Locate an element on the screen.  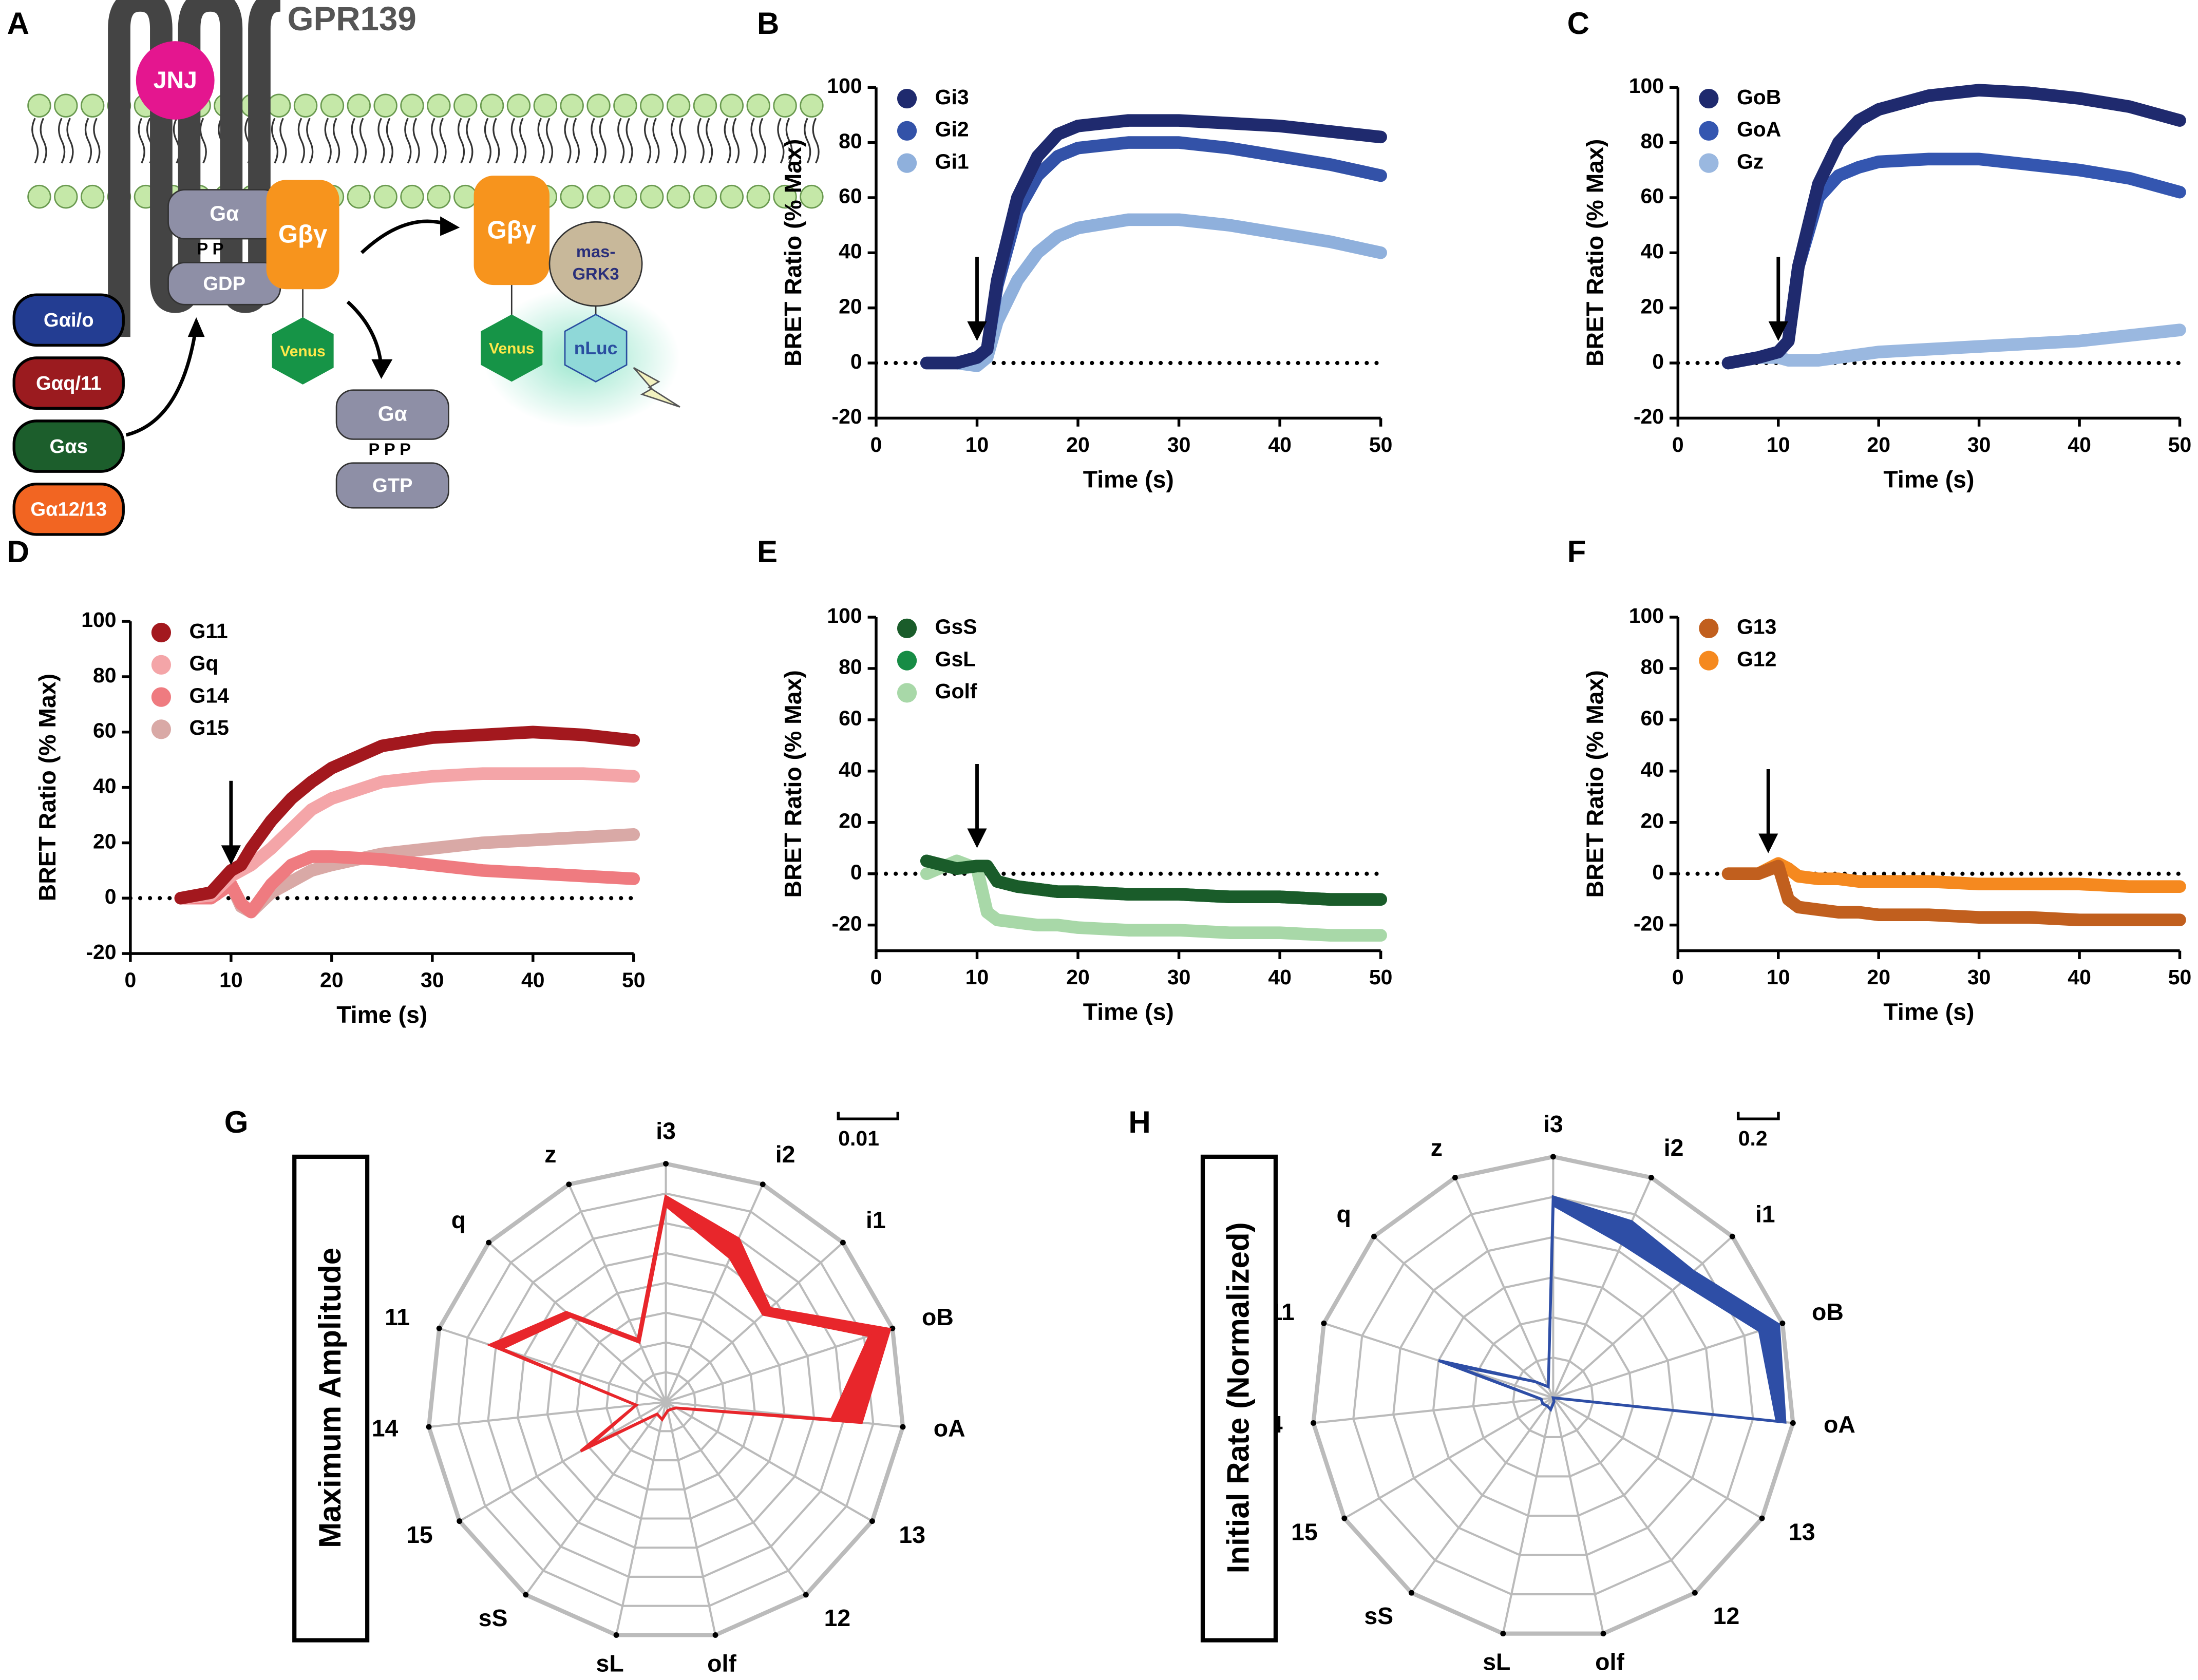
x-tick-label: 0 is located at coordinates (130, 980).